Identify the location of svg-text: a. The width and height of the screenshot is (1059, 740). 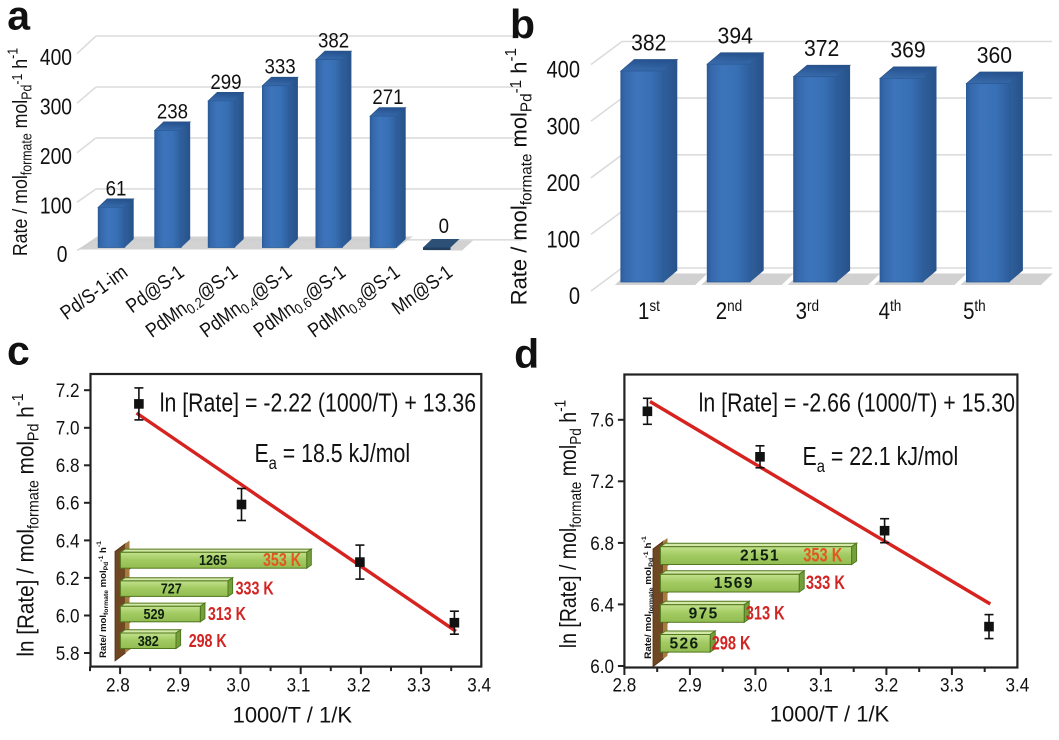
(19, 19).